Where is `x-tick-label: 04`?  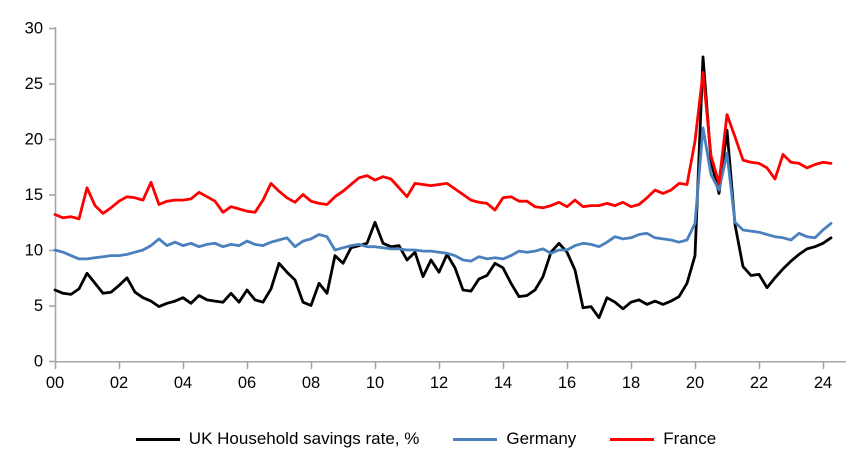
x-tick-label: 04 is located at coordinates (183, 383).